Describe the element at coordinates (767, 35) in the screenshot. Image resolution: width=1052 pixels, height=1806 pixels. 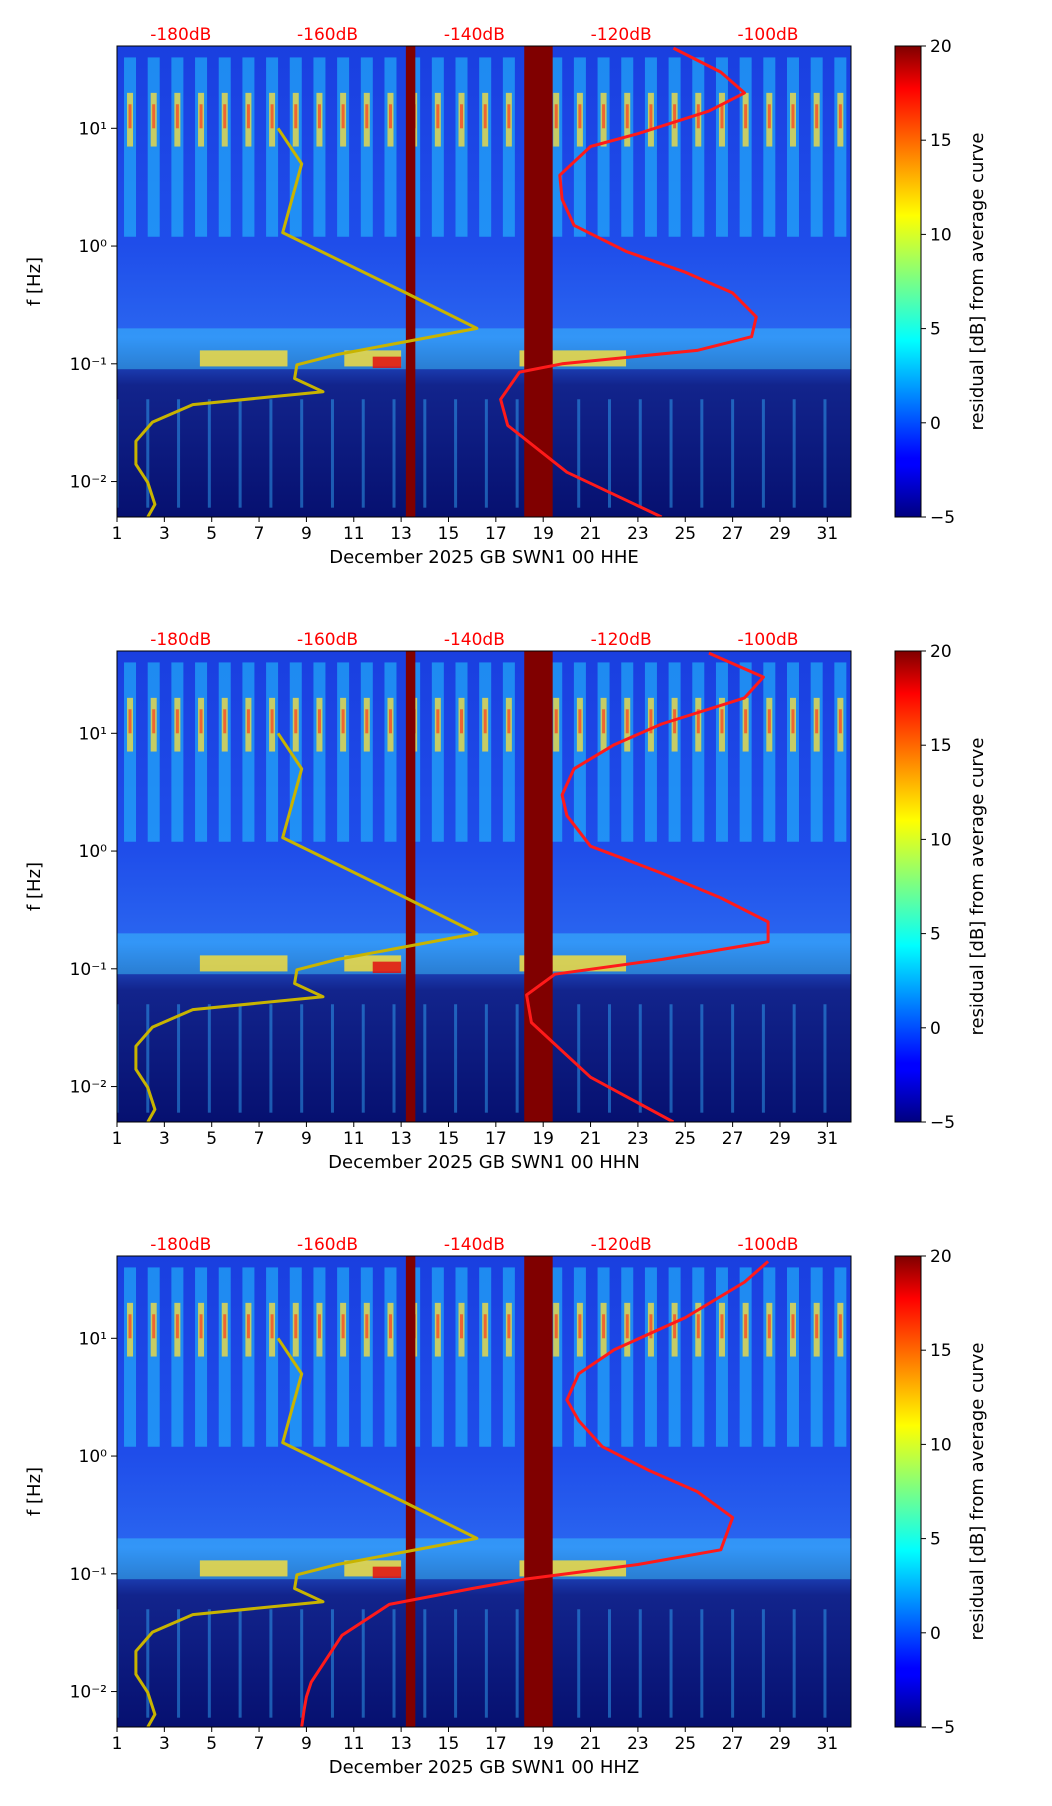
I see `db-scale-label: -100dB` at that location.